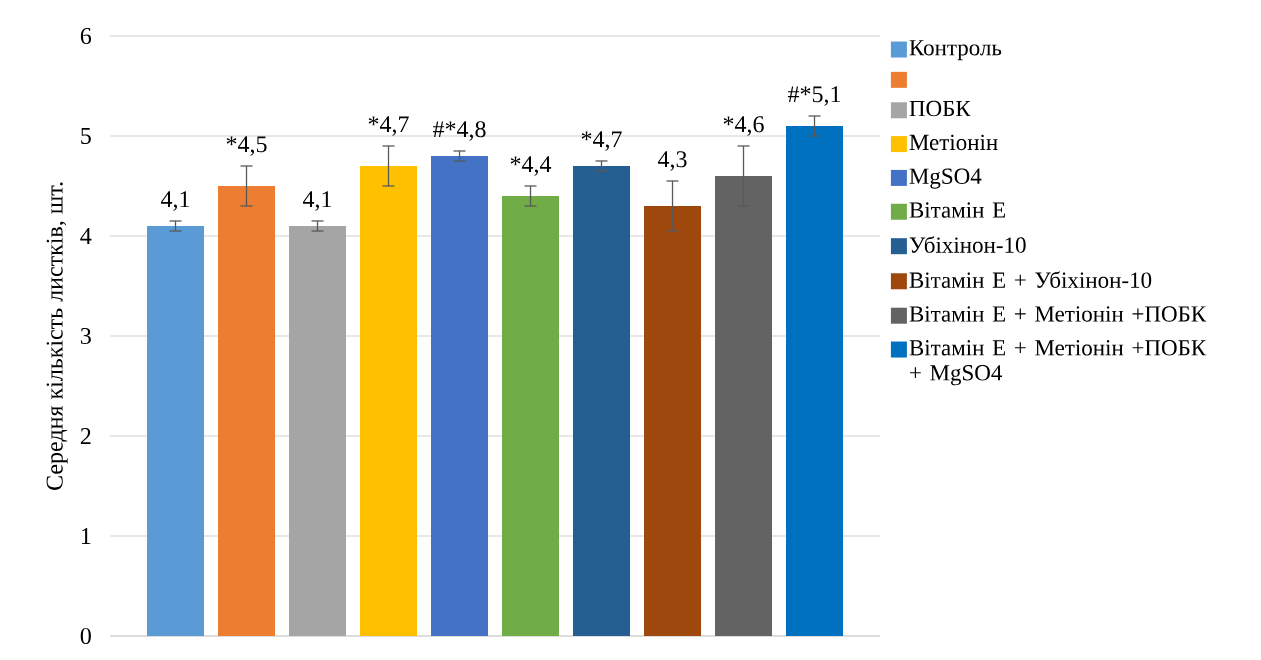 This screenshot has width=1261, height=660. Describe the element at coordinates (531, 166) in the screenshot. I see `data-label: *4,4` at that location.